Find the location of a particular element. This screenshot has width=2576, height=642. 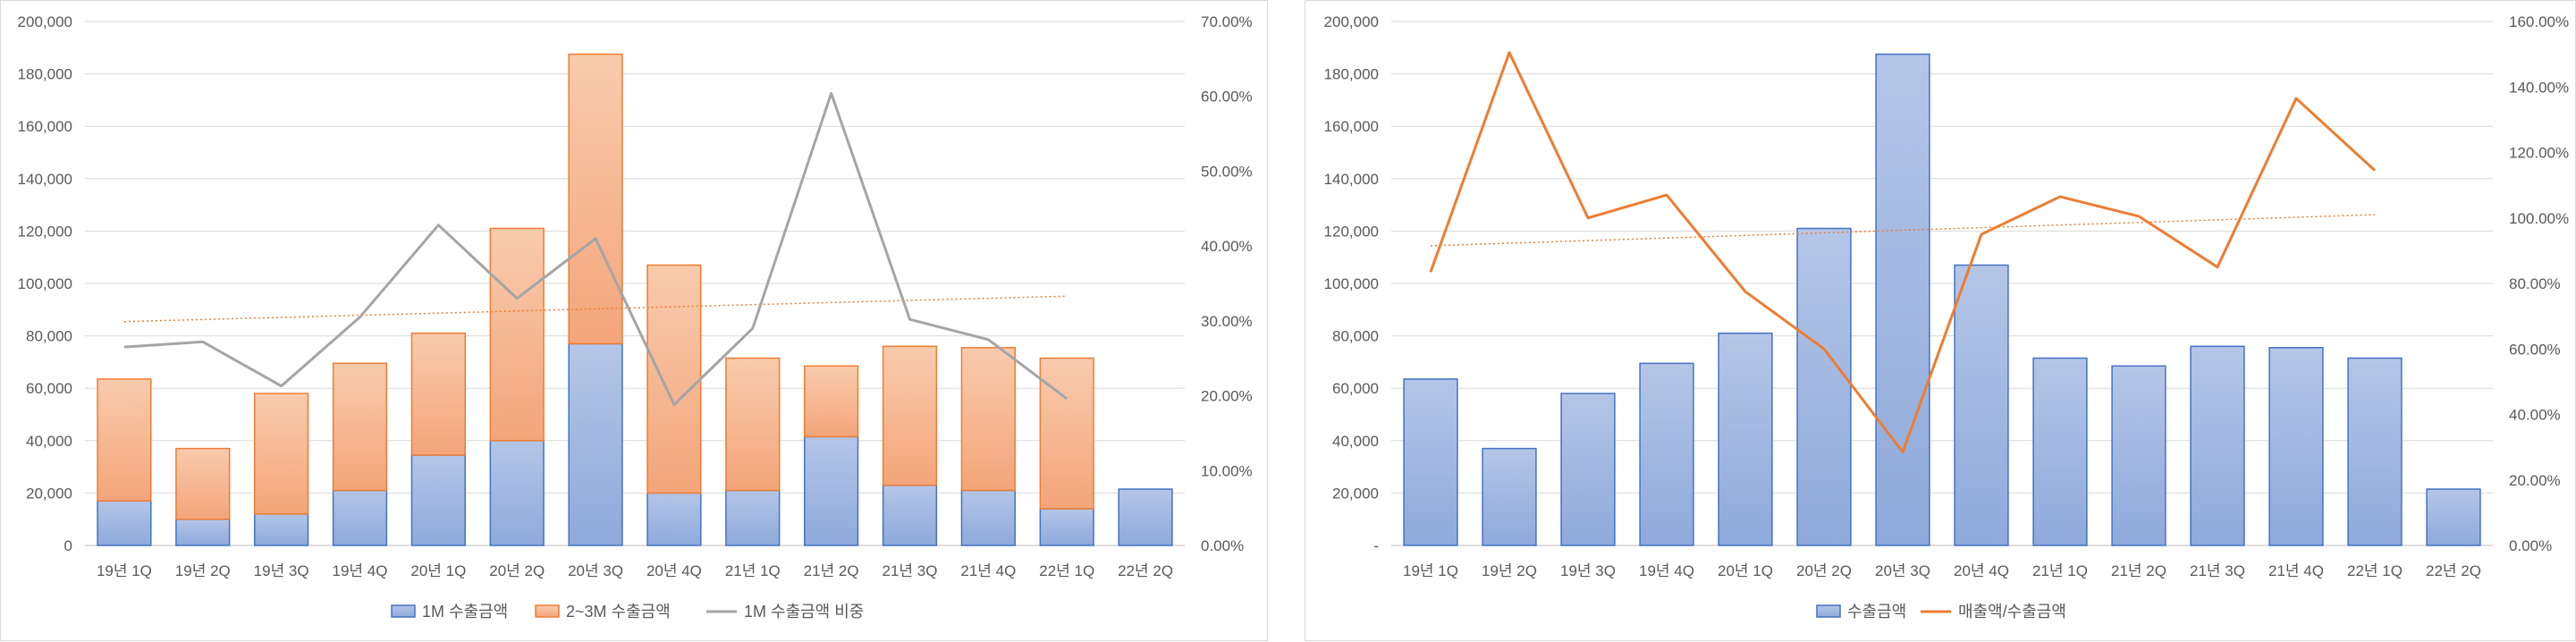

x-tick-label: 20년 4Q is located at coordinates (1981, 570).